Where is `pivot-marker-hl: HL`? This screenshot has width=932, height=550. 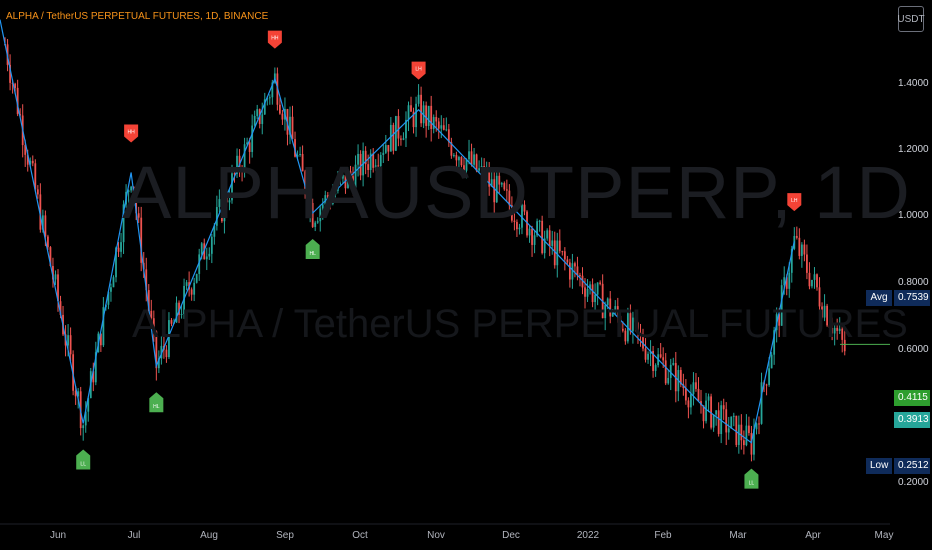 pivot-marker-hl: HL is located at coordinates (156, 402).